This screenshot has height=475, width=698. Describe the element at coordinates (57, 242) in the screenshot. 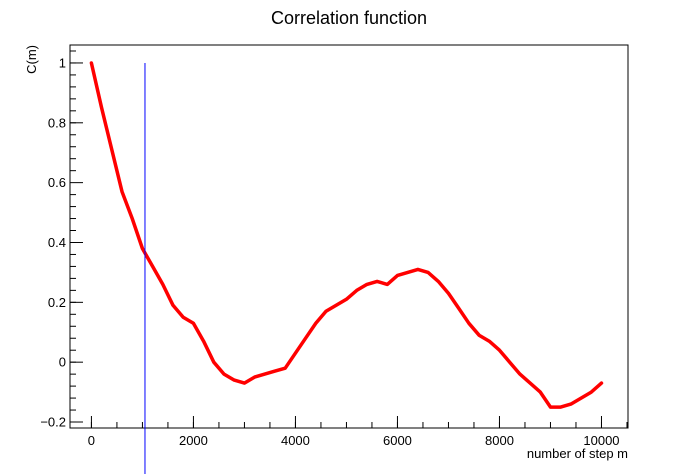

I see `y-tick-label: 0.4` at that location.